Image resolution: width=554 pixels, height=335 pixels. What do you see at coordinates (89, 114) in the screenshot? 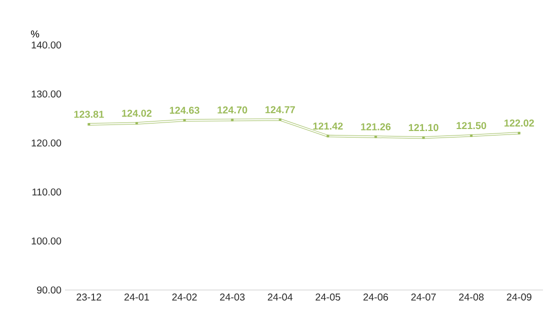
I see `data-label: 123.81` at bounding box center [89, 114].